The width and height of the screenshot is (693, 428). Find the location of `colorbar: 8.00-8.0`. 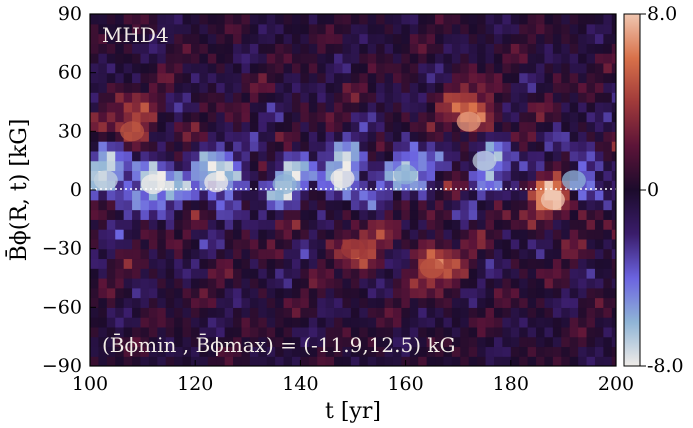

colorbar: 8.00-8.0 is located at coordinates (653, 190).